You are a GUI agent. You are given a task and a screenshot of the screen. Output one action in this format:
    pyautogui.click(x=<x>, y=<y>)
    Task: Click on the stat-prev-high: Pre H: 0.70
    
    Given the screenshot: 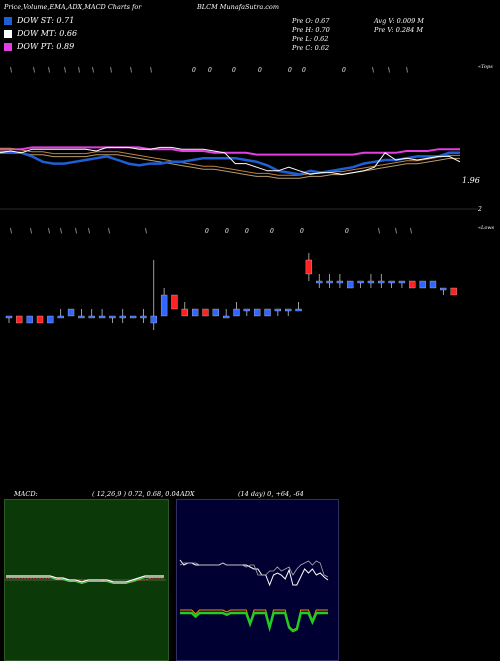 What is the action you would take?
    pyautogui.click(x=311, y=30)
    